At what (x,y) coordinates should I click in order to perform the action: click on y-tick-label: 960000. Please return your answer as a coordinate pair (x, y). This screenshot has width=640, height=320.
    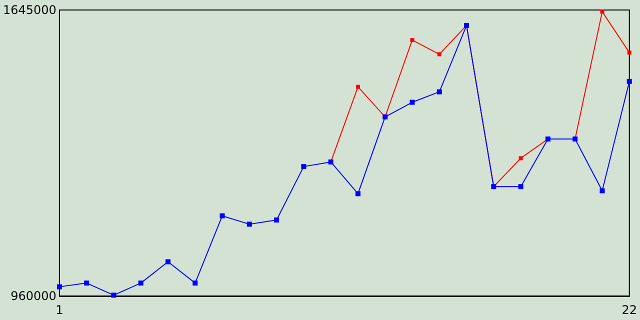
    Looking at the image, I should click on (33, 296).